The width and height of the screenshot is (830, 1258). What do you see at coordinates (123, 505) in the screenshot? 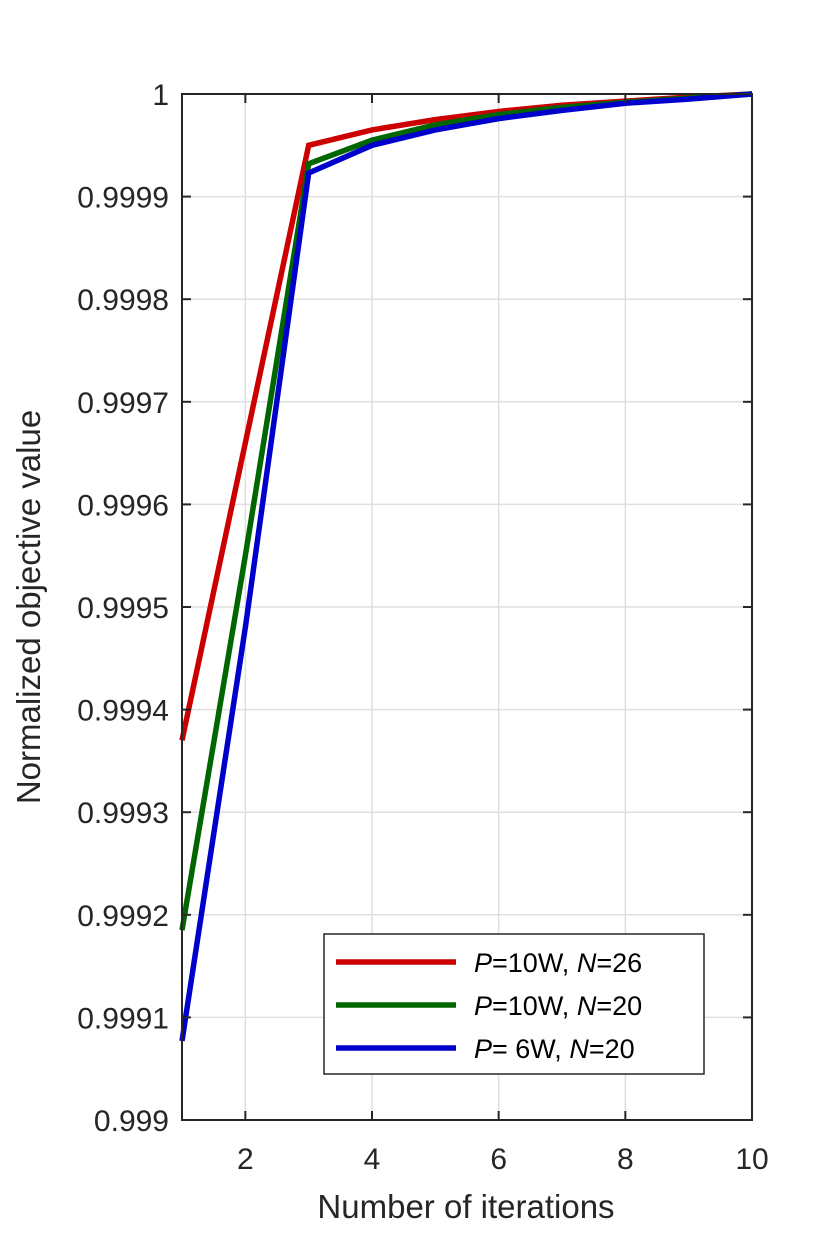
I see `y-tick-label: 0.9996` at bounding box center [123, 505].